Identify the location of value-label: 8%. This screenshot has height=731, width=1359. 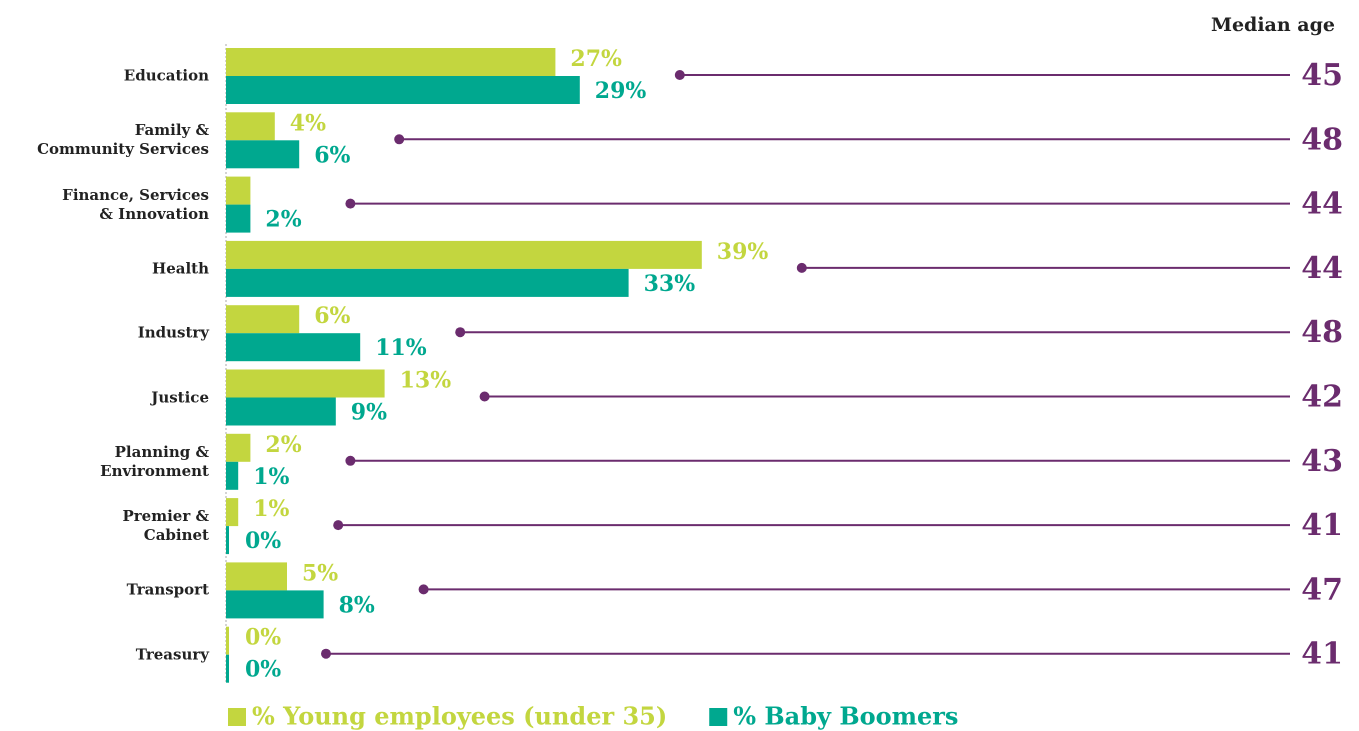
(357, 605).